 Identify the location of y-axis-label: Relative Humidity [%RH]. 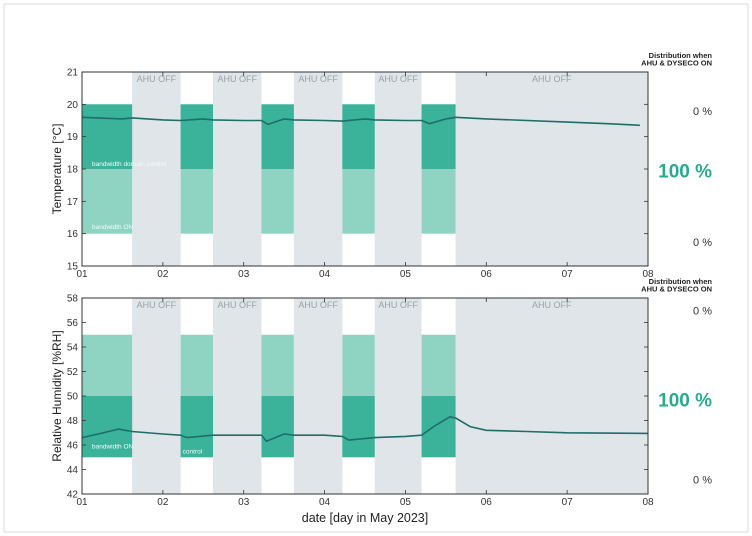
(57, 395).